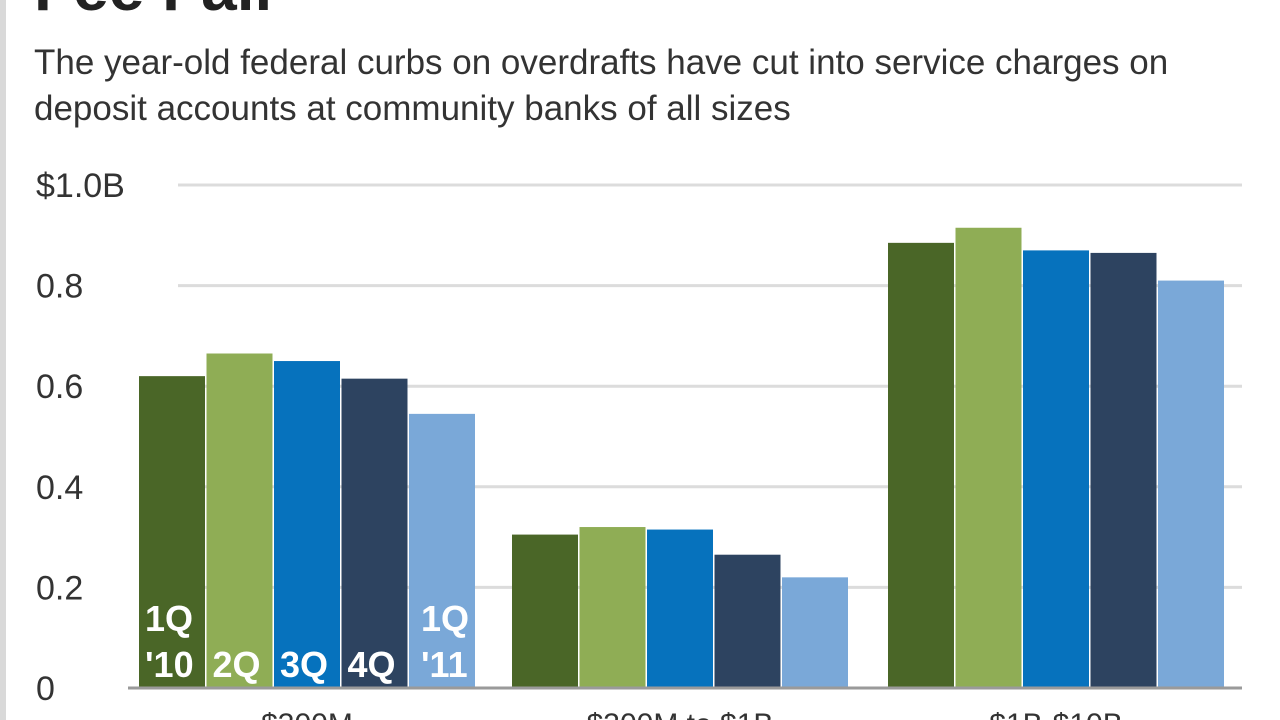  I want to click on series-label: 3Q, so click(304, 664).